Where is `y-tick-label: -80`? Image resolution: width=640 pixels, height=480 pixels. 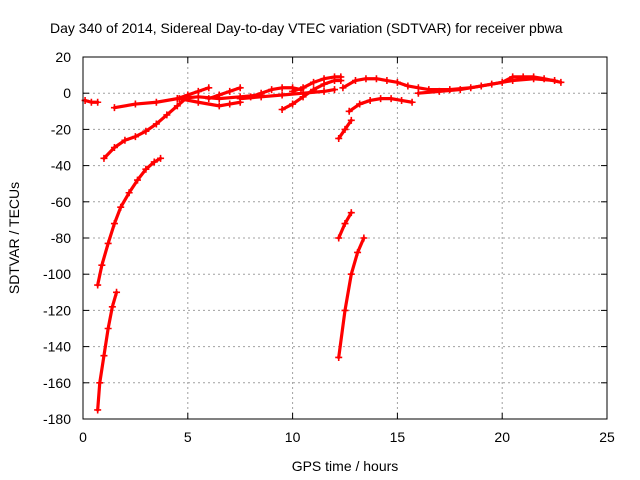 y-tick-label: -80 is located at coordinates (61, 238).